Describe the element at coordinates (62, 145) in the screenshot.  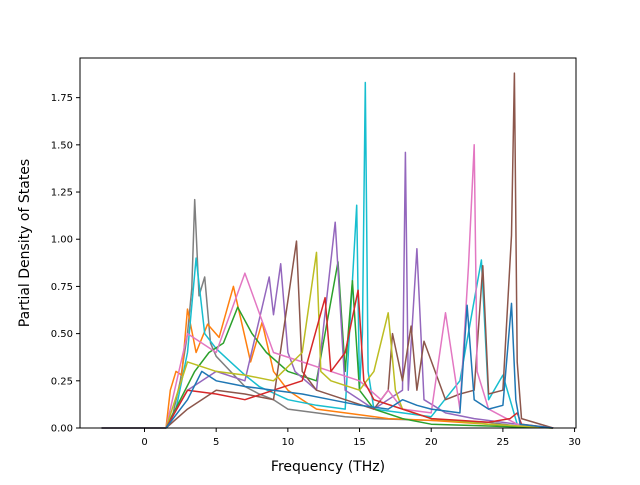
I see `y-tick-label: 1.50` at that location.